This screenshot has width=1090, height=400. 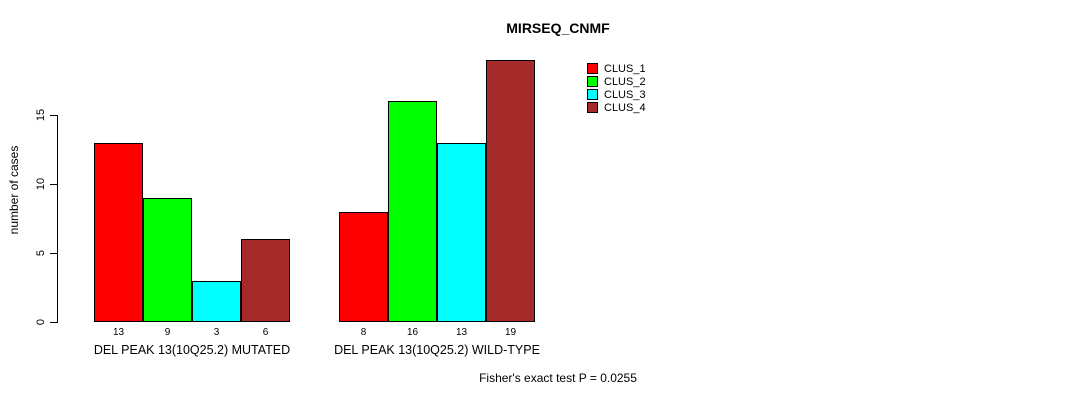 I want to click on bar-value-label: 19, so click(x=510, y=332).